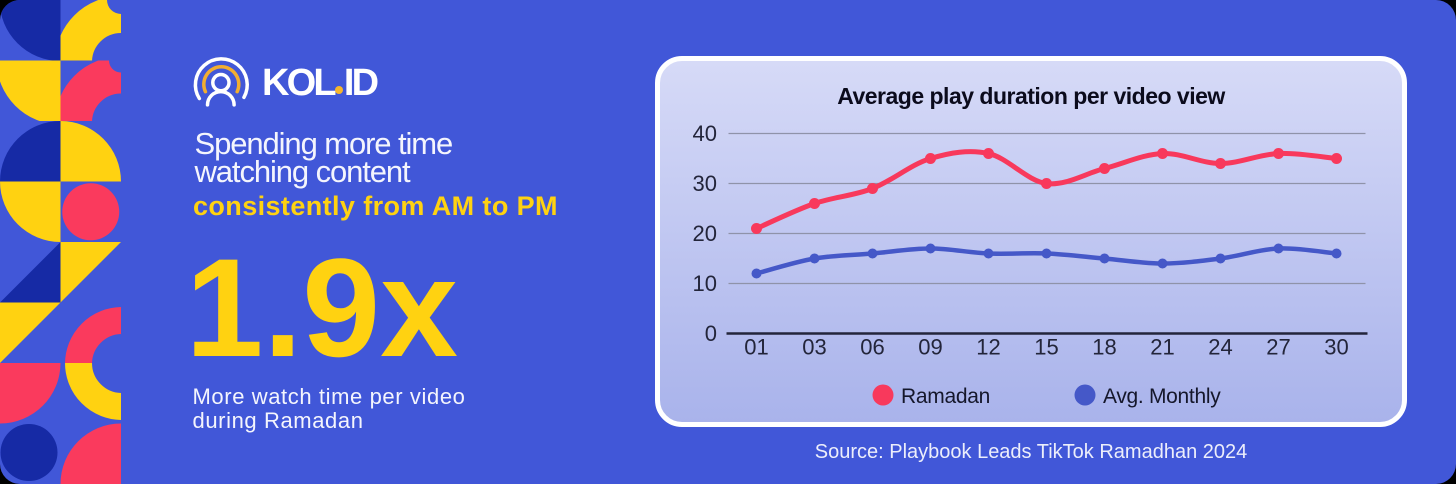 The height and width of the screenshot is (484, 1456). I want to click on svg-text: Ramadan, so click(945, 396).